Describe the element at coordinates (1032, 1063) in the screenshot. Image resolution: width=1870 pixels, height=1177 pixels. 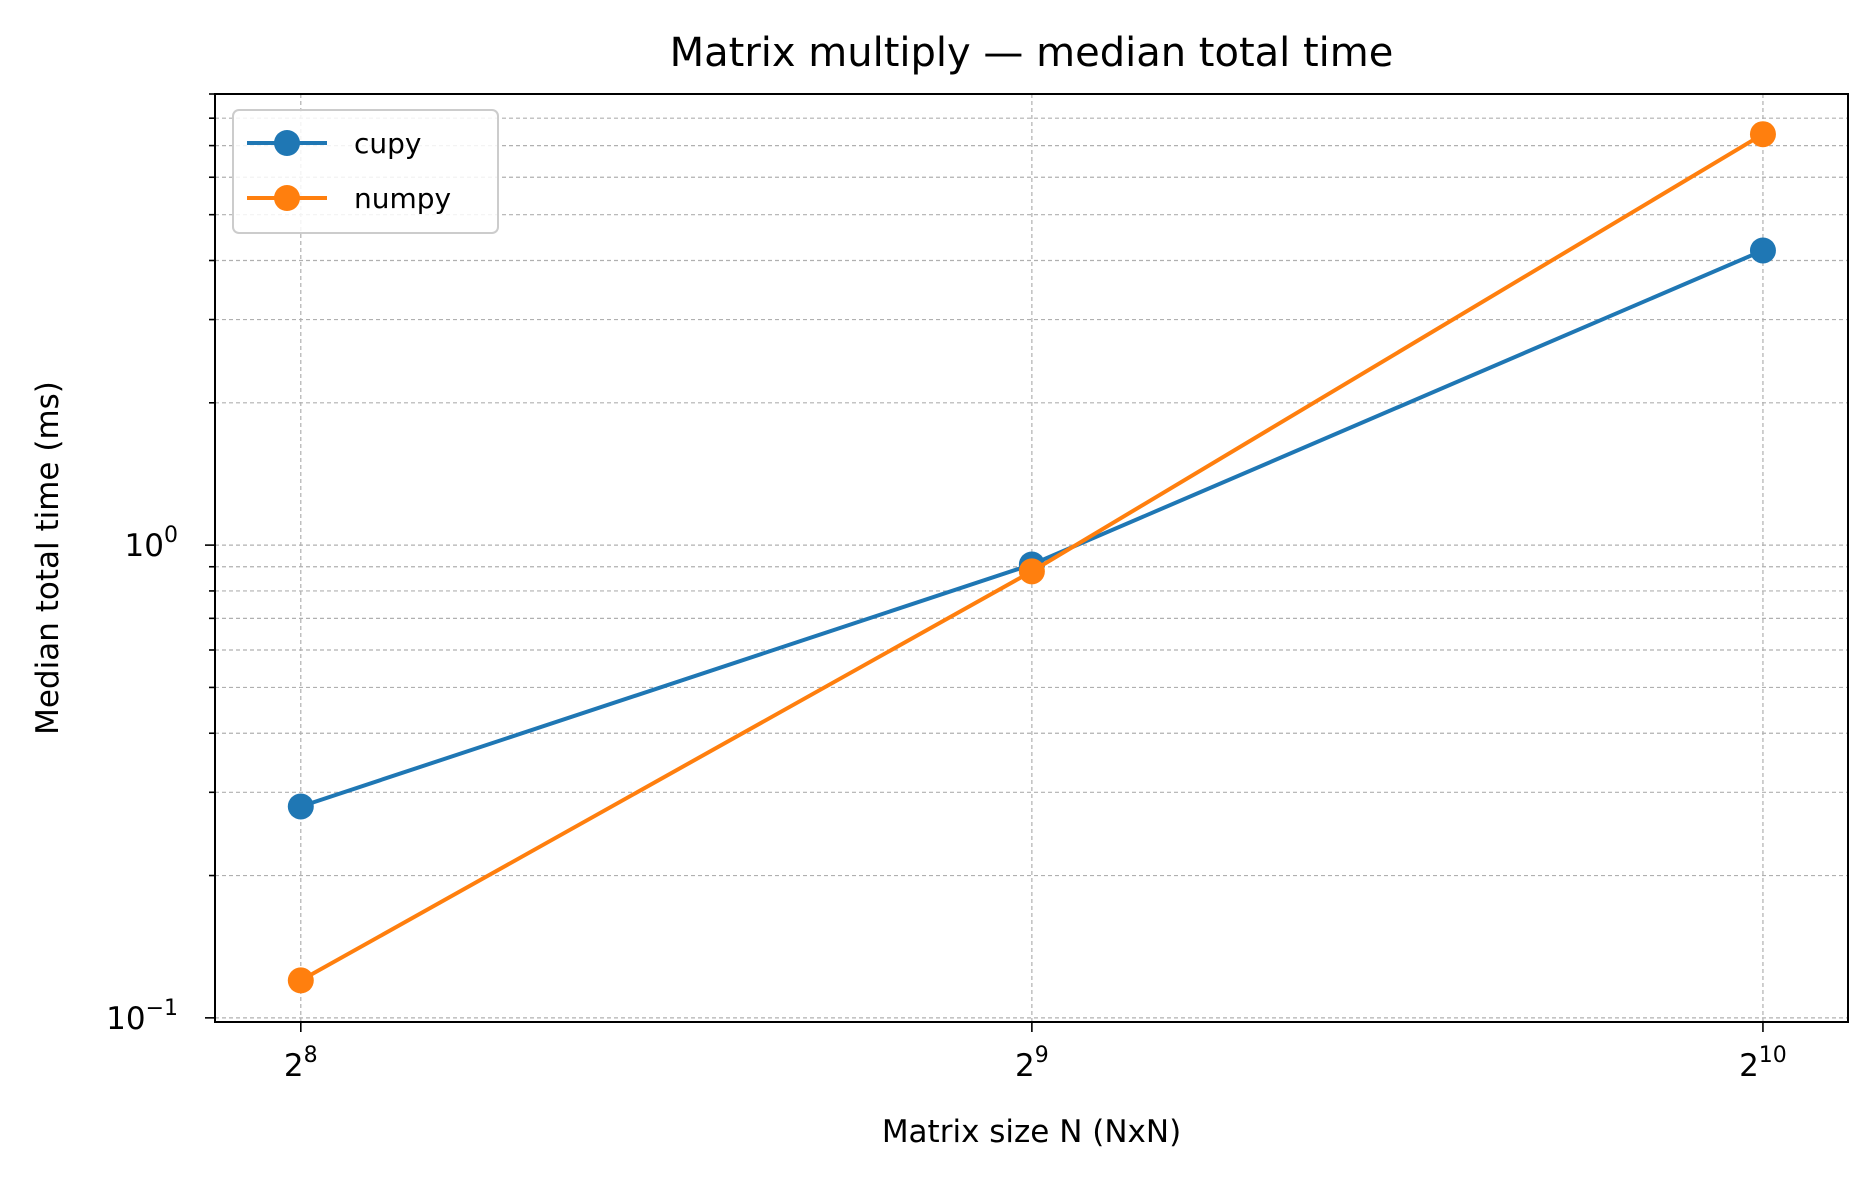
I see `x-tick-label: 29` at that location.